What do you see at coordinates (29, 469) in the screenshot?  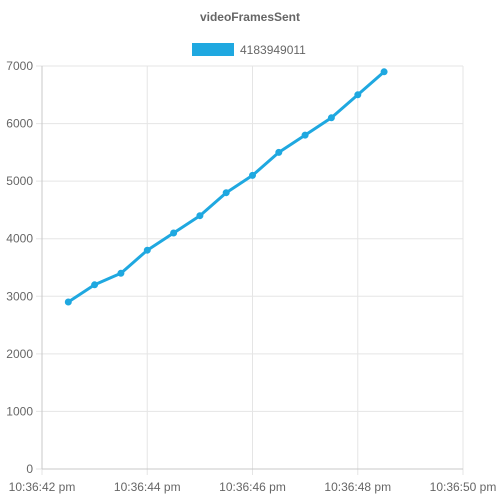 I see `y-tick-label: 0` at bounding box center [29, 469].